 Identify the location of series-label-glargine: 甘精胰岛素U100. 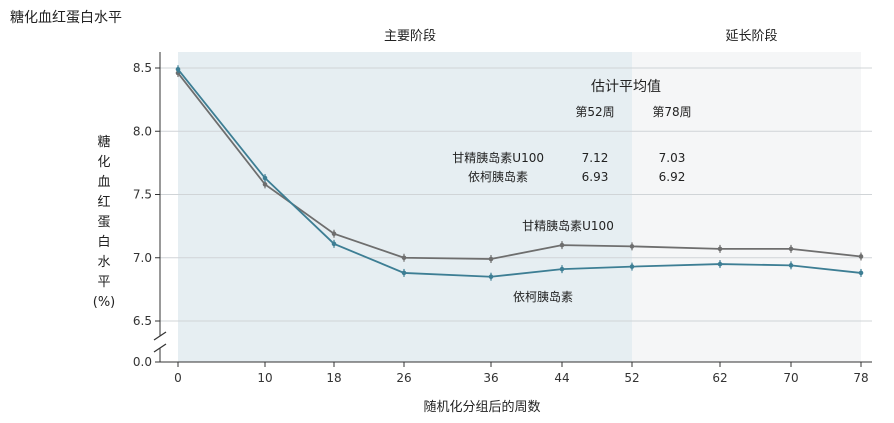
(568, 225).